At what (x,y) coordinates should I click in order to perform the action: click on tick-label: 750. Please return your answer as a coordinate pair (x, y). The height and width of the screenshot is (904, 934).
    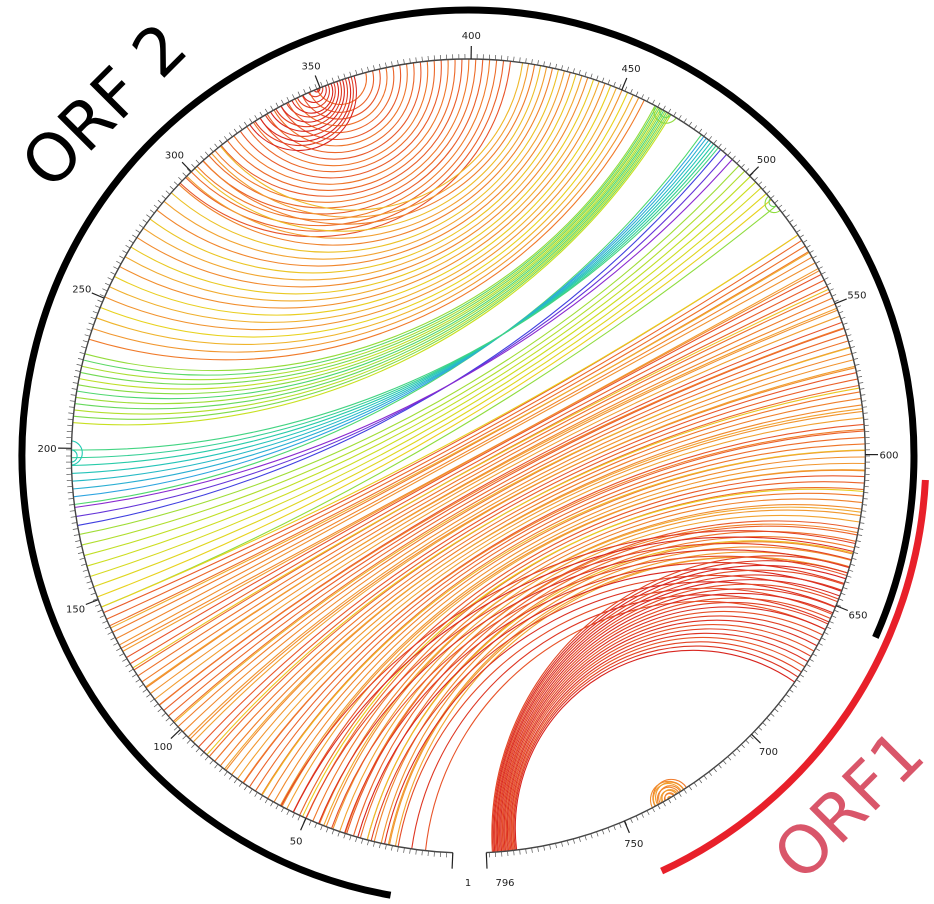
    Looking at the image, I should click on (633, 844).